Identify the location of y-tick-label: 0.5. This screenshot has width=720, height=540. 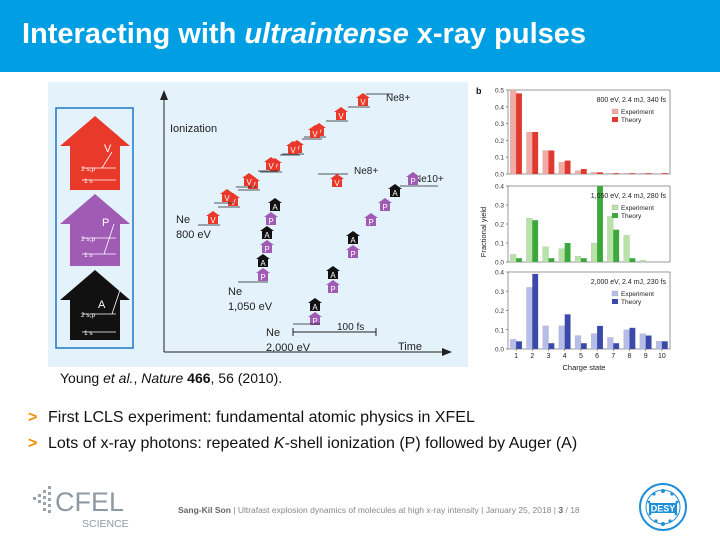
(499, 91).